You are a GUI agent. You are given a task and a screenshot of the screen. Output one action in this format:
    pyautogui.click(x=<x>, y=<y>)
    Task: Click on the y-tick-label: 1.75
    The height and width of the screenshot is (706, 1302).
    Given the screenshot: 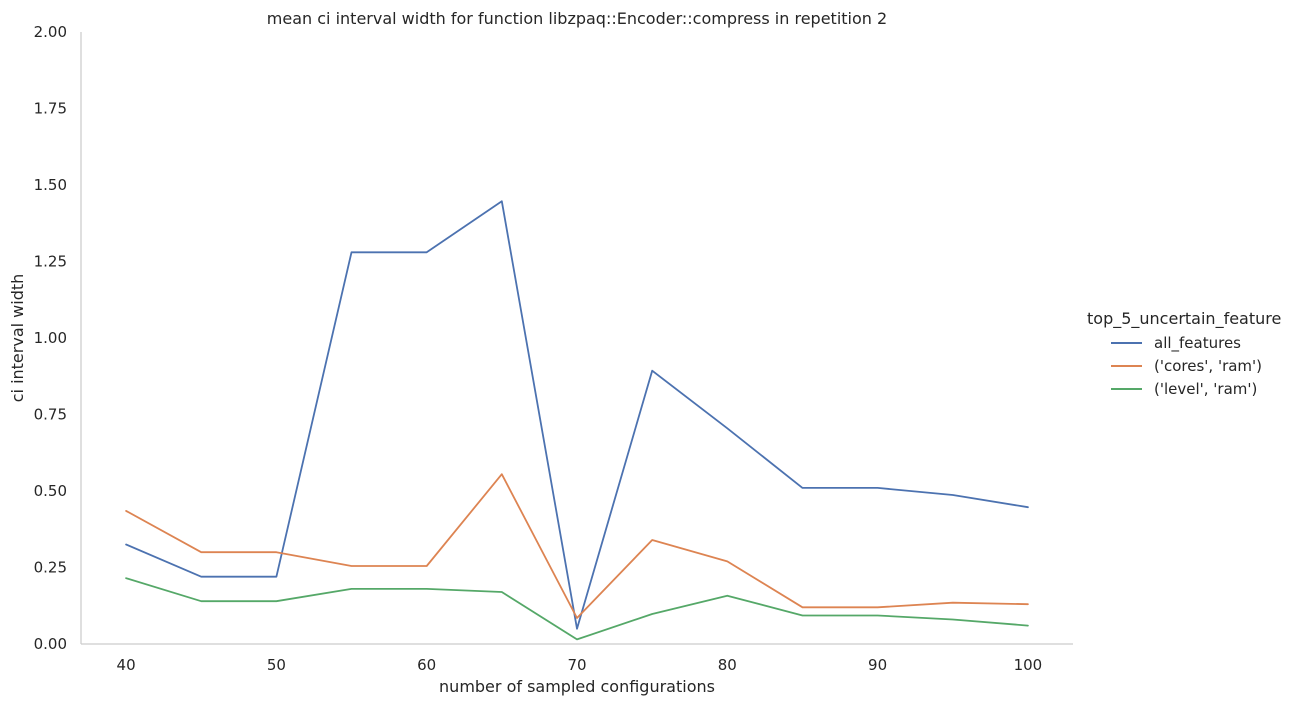 What is the action you would take?
    pyautogui.click(x=50, y=109)
    